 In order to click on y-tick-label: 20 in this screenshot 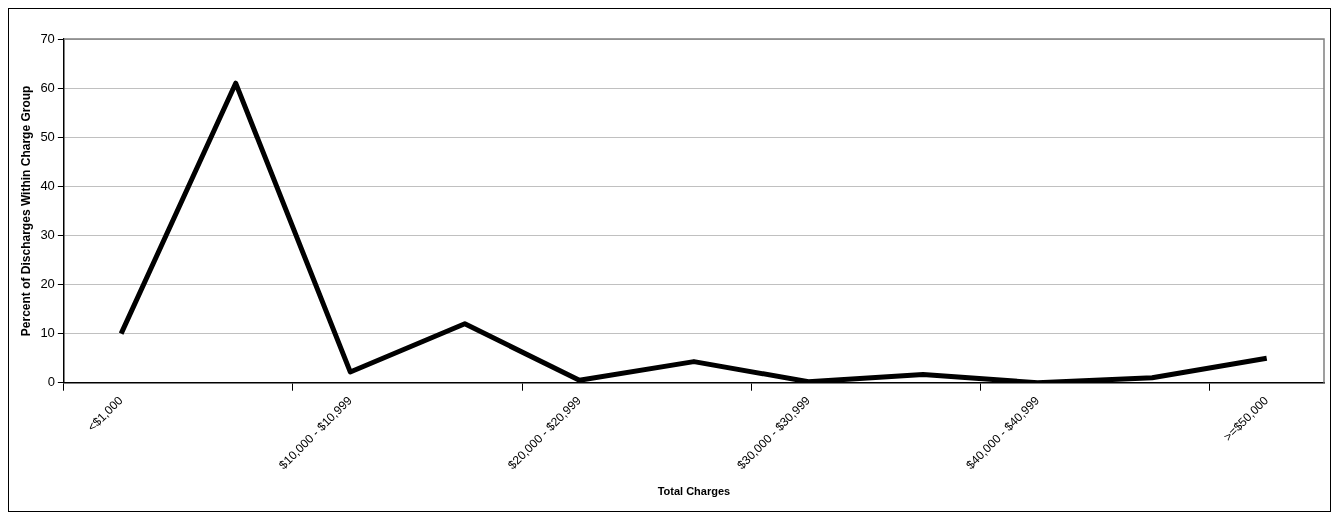, I will do `click(47, 284)`.